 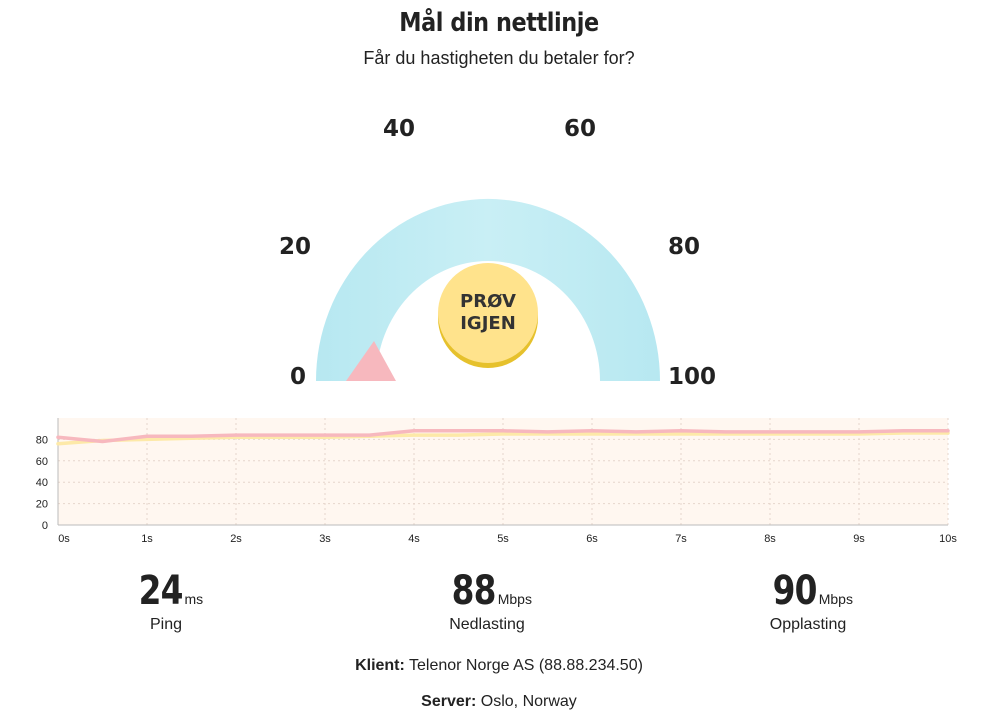 I want to click on server-info: Server: Oslo, Norway, so click(x=499, y=702).